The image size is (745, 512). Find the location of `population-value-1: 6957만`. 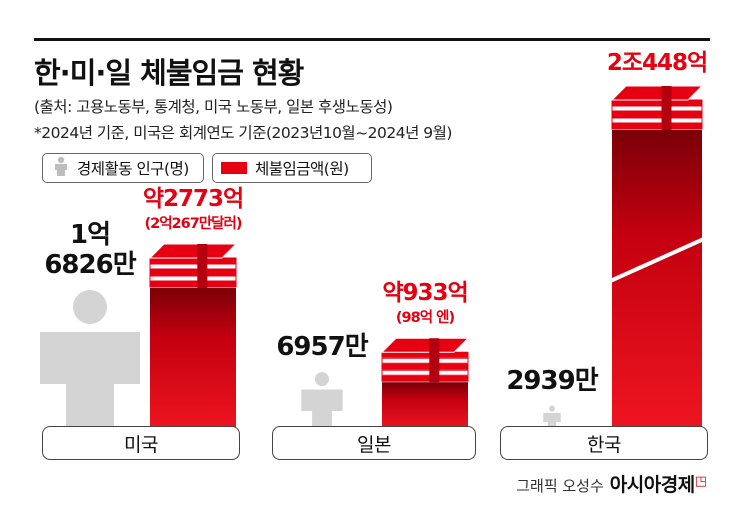

population-value-1: 6957만 is located at coordinates (322, 347).